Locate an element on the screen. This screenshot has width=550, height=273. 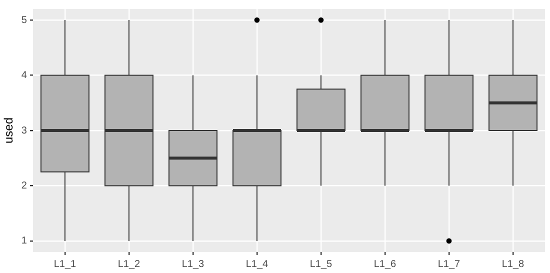
y-tick-label: 2 is located at coordinates (24, 186).